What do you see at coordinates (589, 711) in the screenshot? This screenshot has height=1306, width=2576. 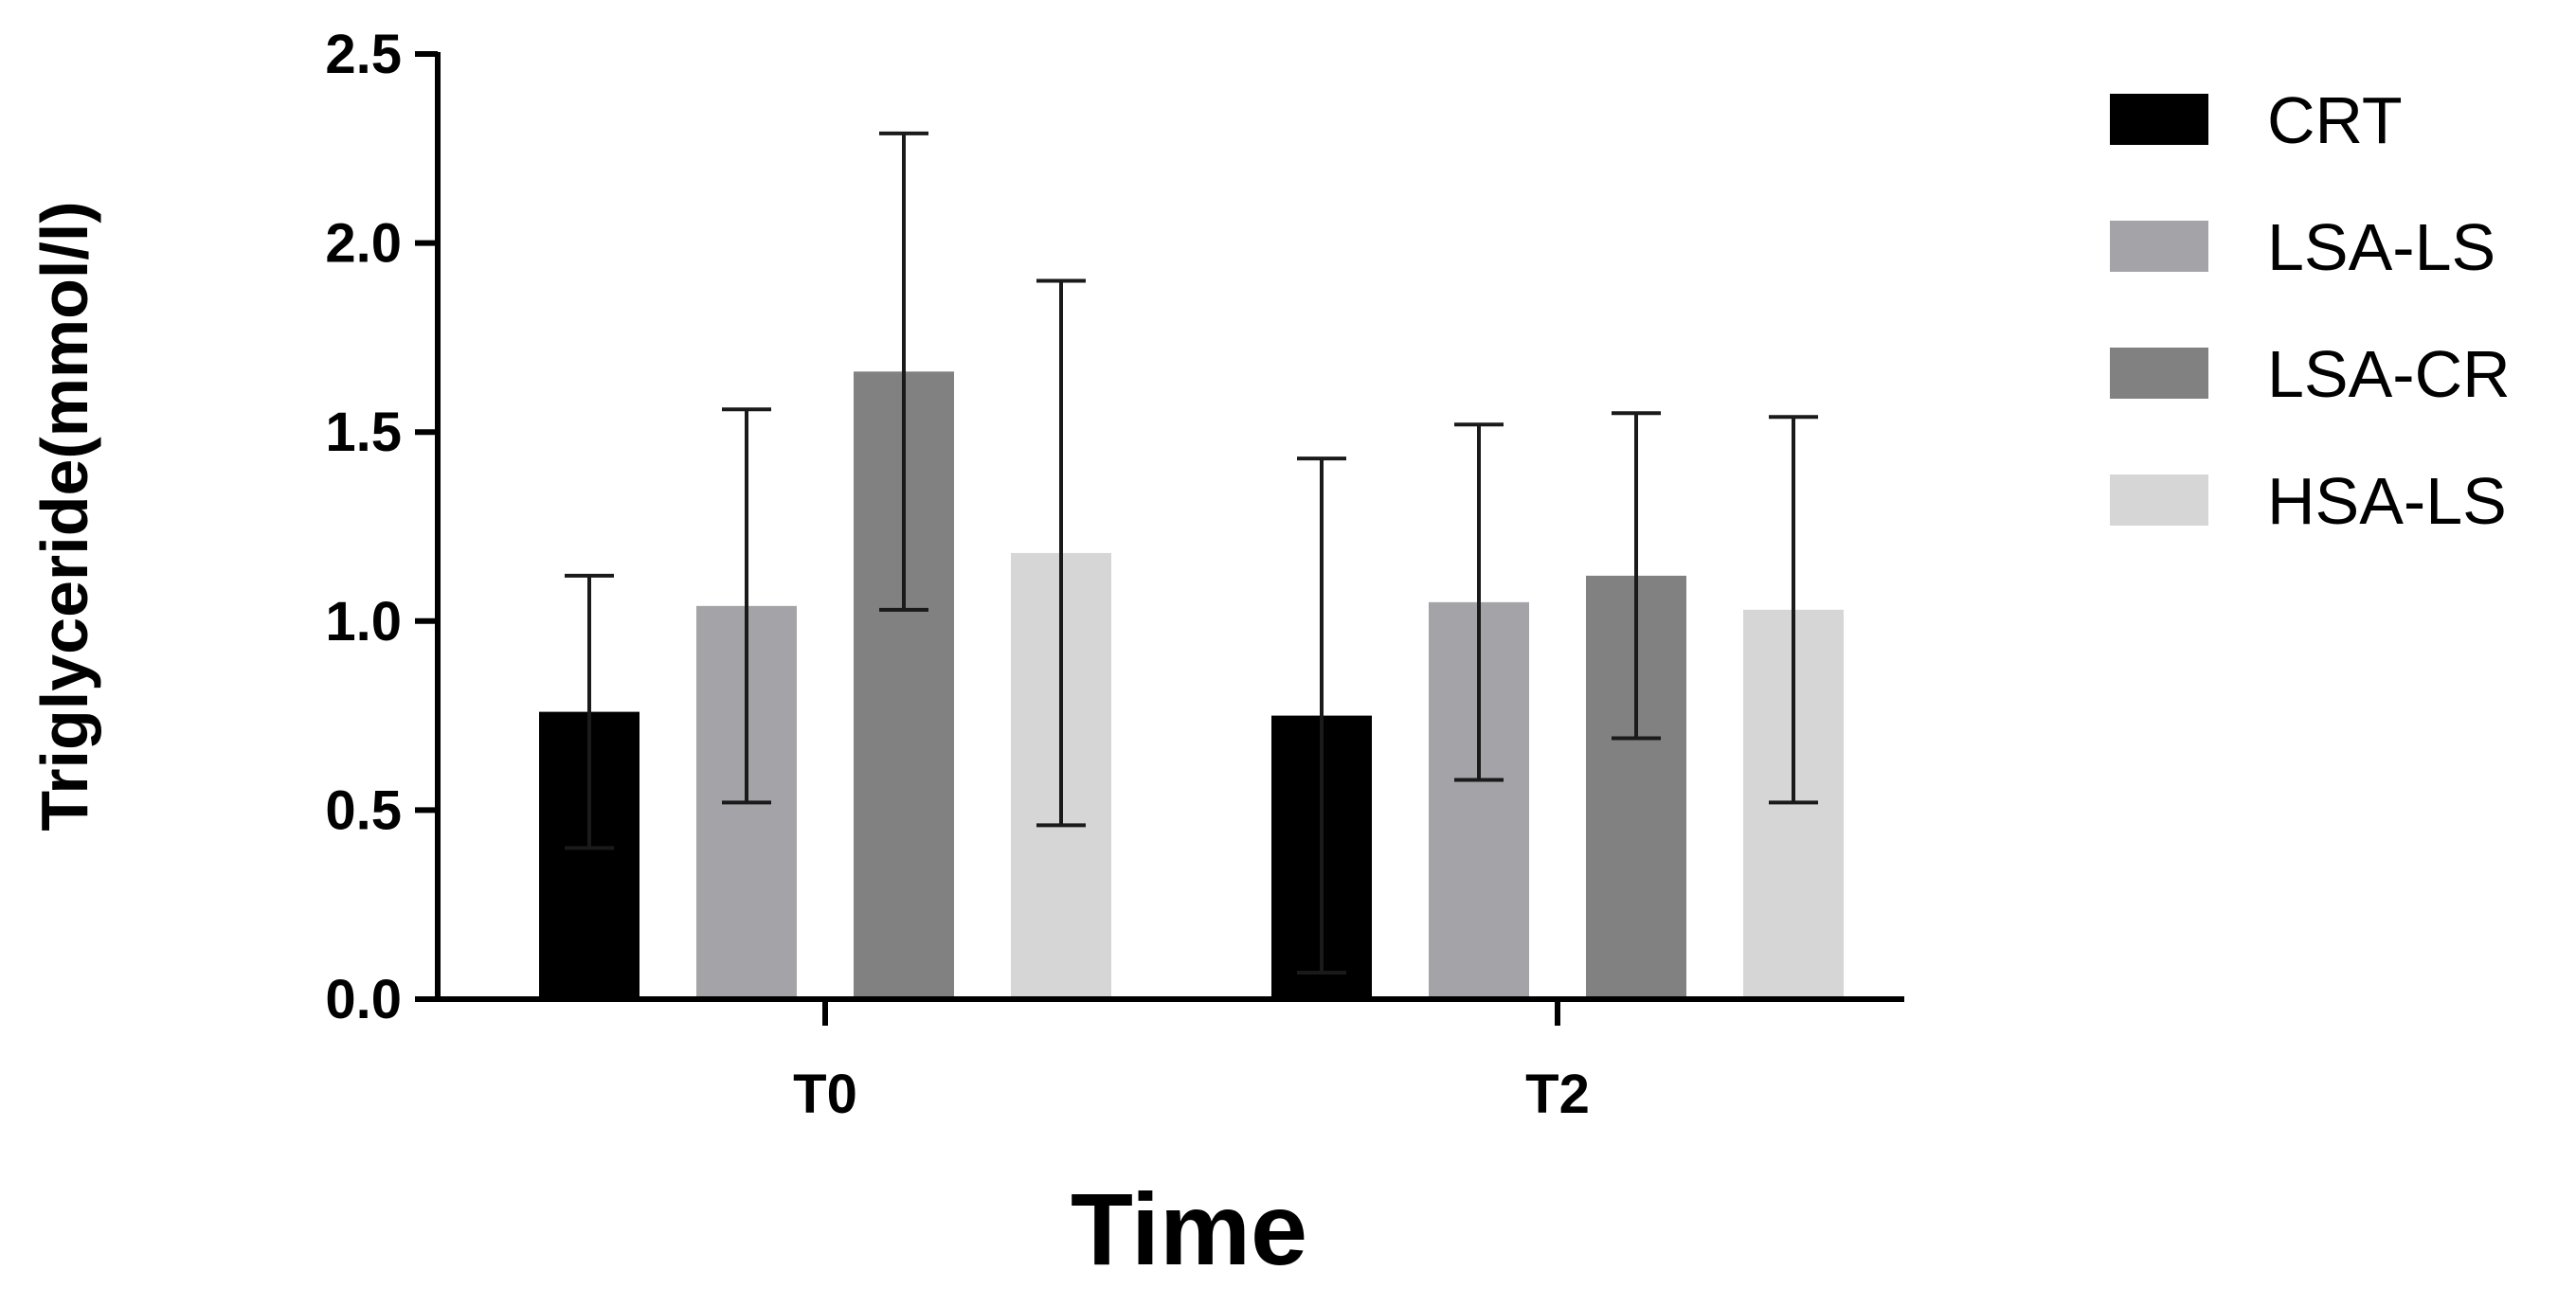 I see `error-bar-crt-t0` at bounding box center [589, 711].